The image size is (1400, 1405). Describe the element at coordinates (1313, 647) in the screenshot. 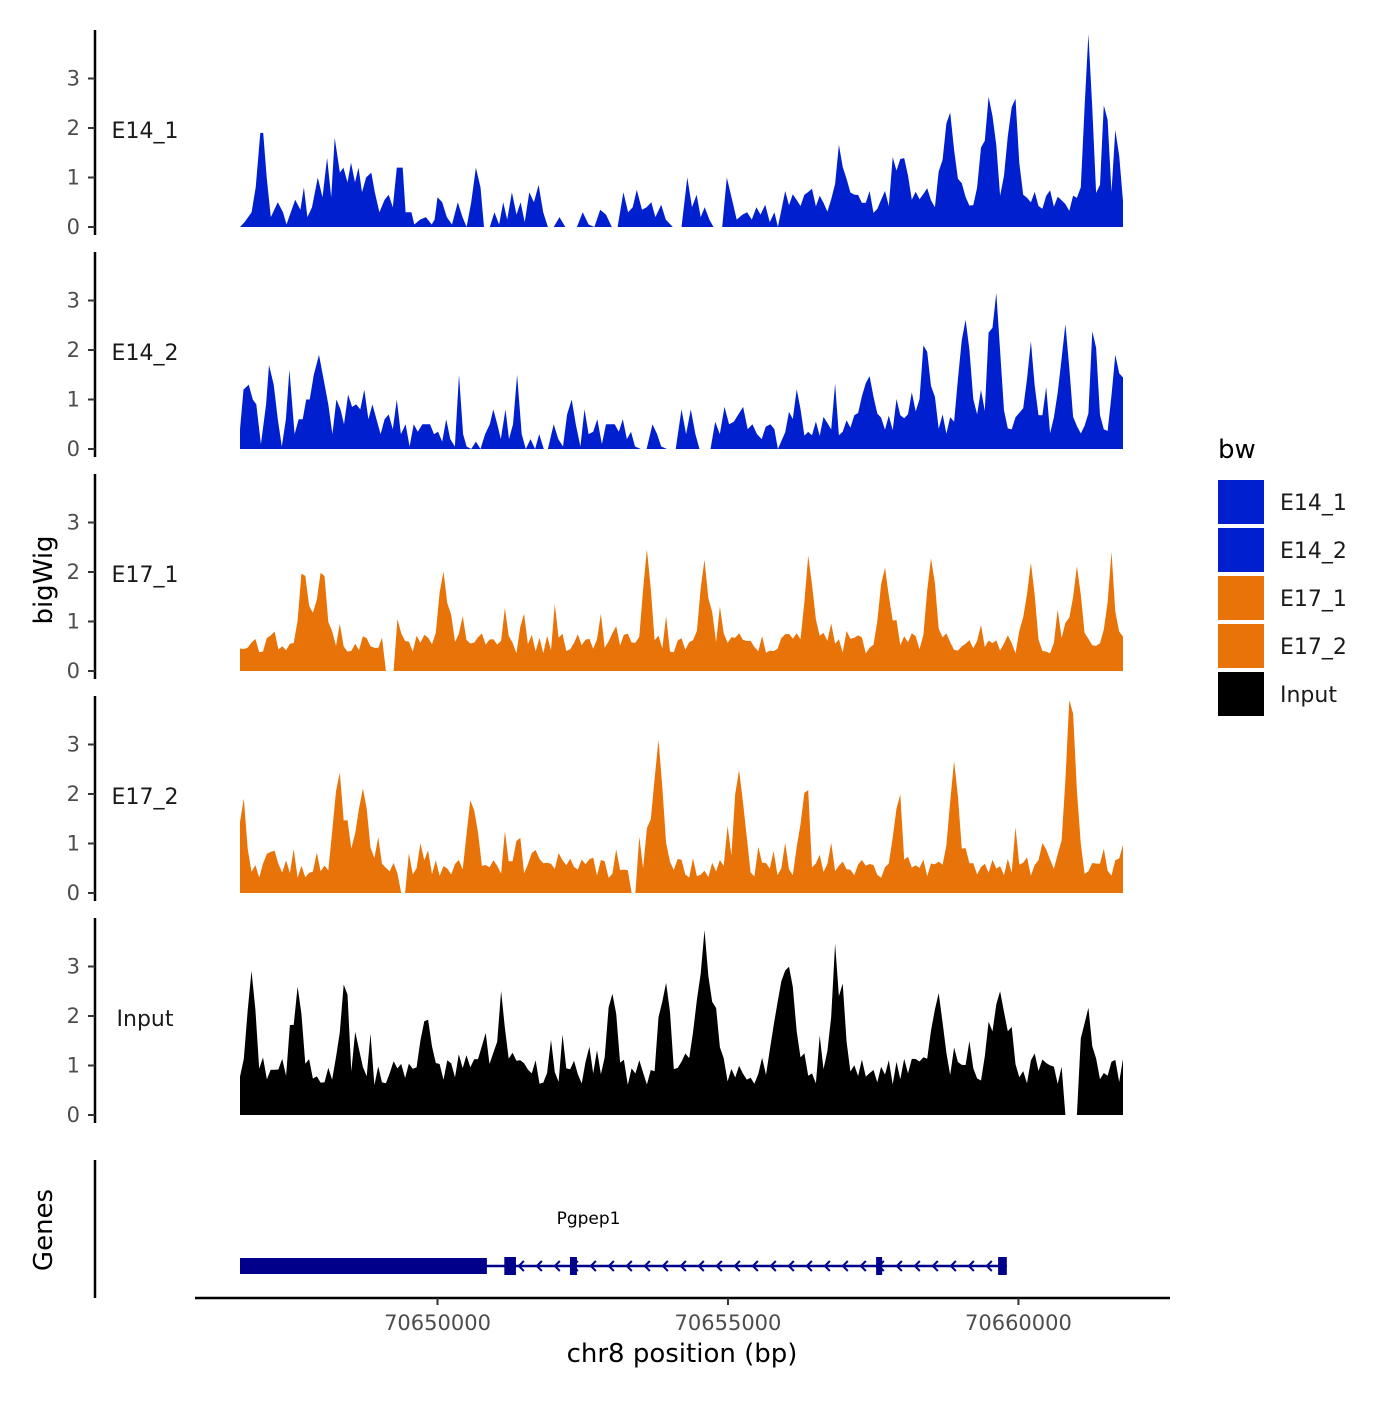

I see `legend-label: E17_2` at that location.